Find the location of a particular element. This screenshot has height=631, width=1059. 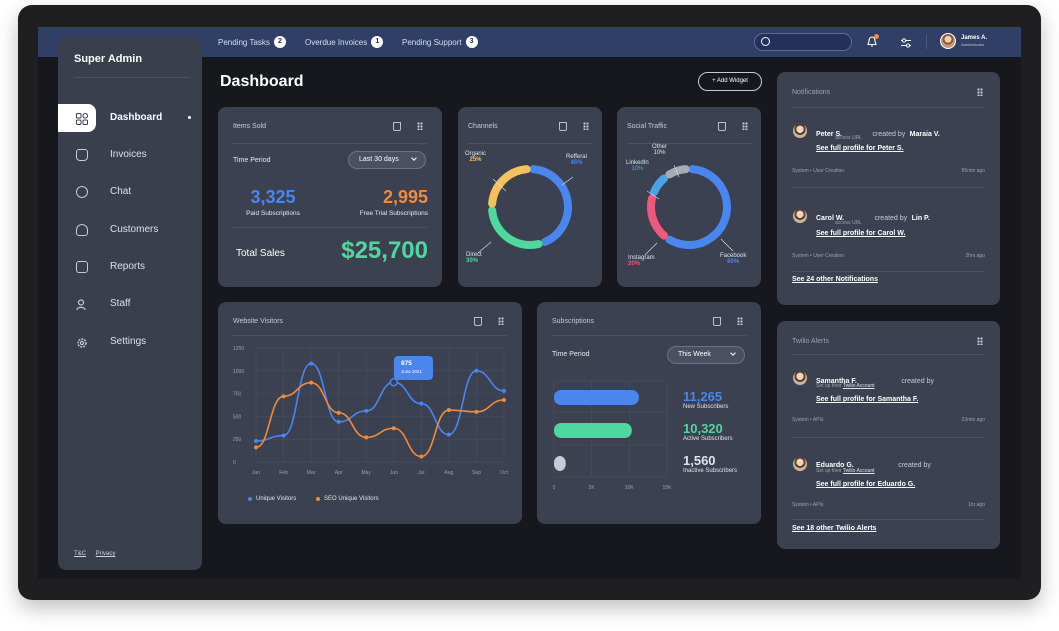

see-more-notifications-link: See 24 other Notifications is located at coordinates (835, 279).